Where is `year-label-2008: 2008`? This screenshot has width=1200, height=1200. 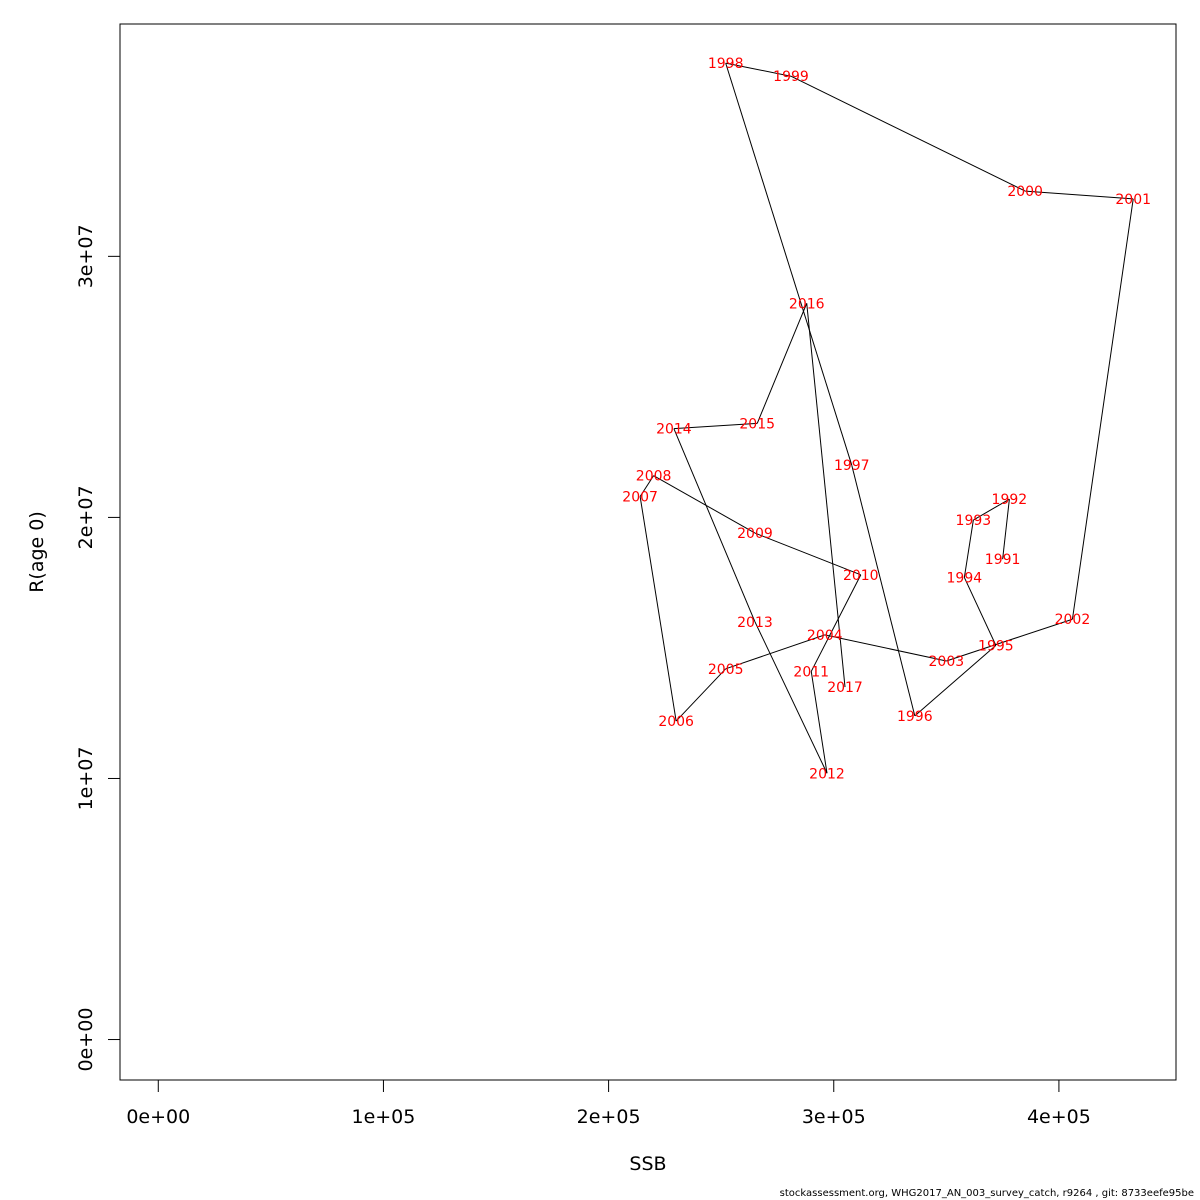
year-label-2008: 2008 is located at coordinates (654, 477).